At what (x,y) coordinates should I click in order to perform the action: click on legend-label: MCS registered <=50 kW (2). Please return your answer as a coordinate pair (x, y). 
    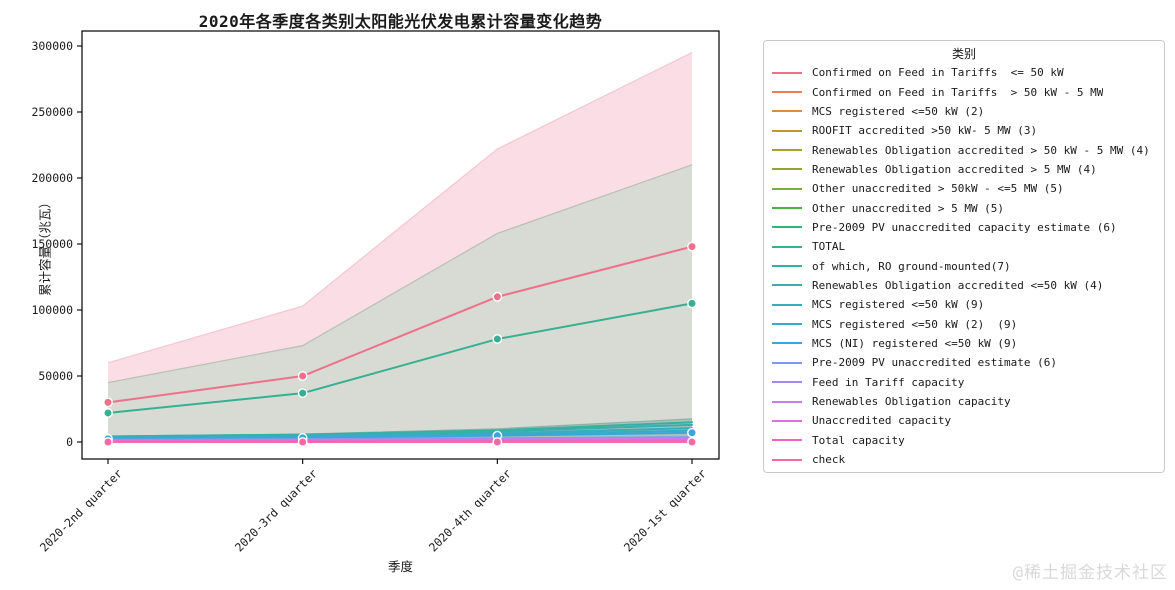
    Looking at the image, I should click on (898, 111).